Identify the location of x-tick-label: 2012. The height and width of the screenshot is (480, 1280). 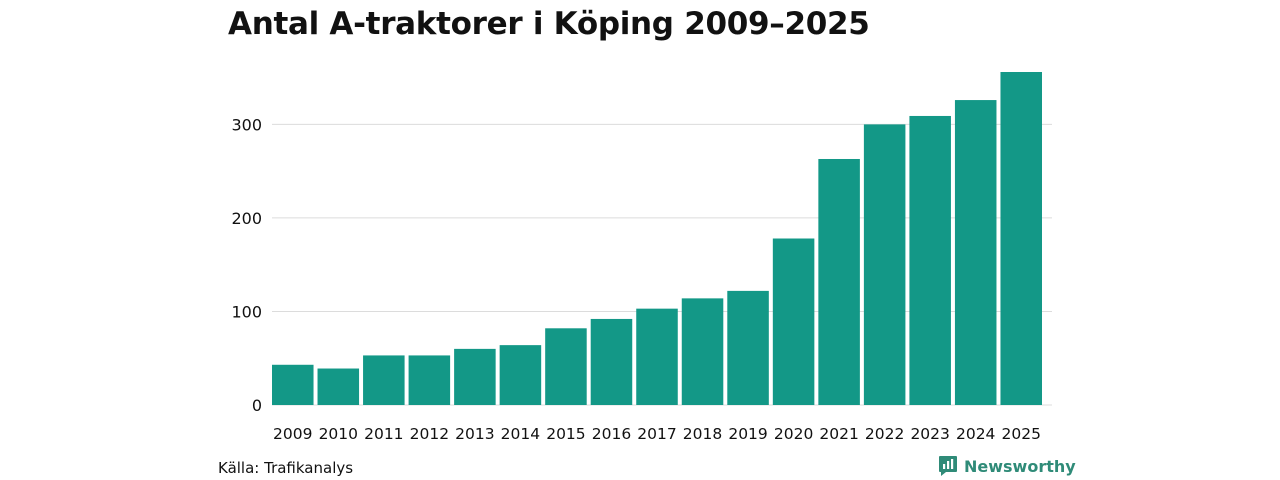
(429, 434).